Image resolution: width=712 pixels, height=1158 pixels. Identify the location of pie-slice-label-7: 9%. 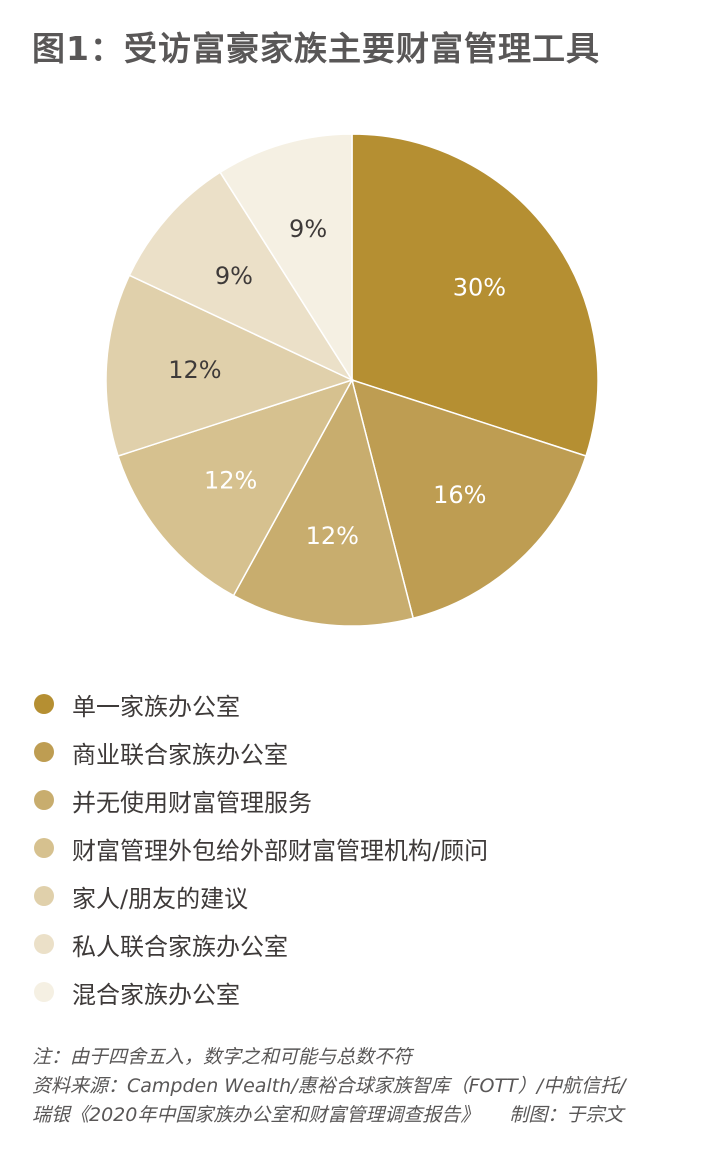
(308, 229).